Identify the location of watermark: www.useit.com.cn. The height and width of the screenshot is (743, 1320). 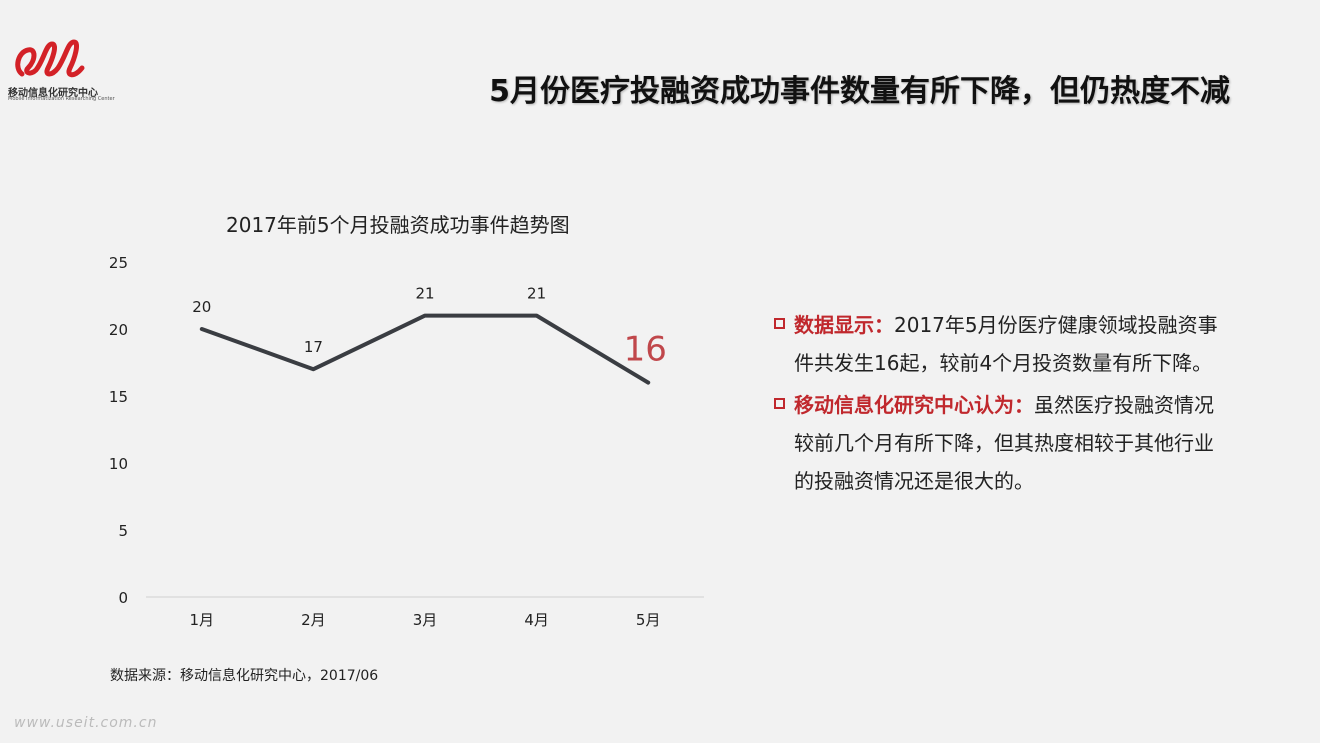
(86, 723).